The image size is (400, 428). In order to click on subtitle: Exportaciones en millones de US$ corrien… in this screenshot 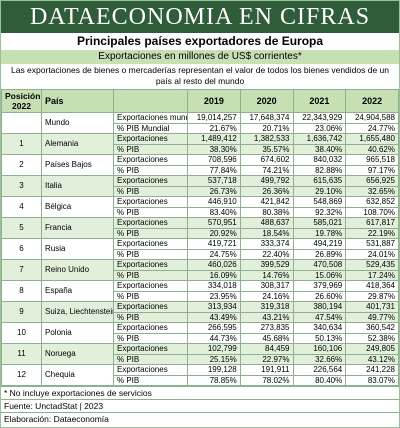, I will do `click(200, 57)`.